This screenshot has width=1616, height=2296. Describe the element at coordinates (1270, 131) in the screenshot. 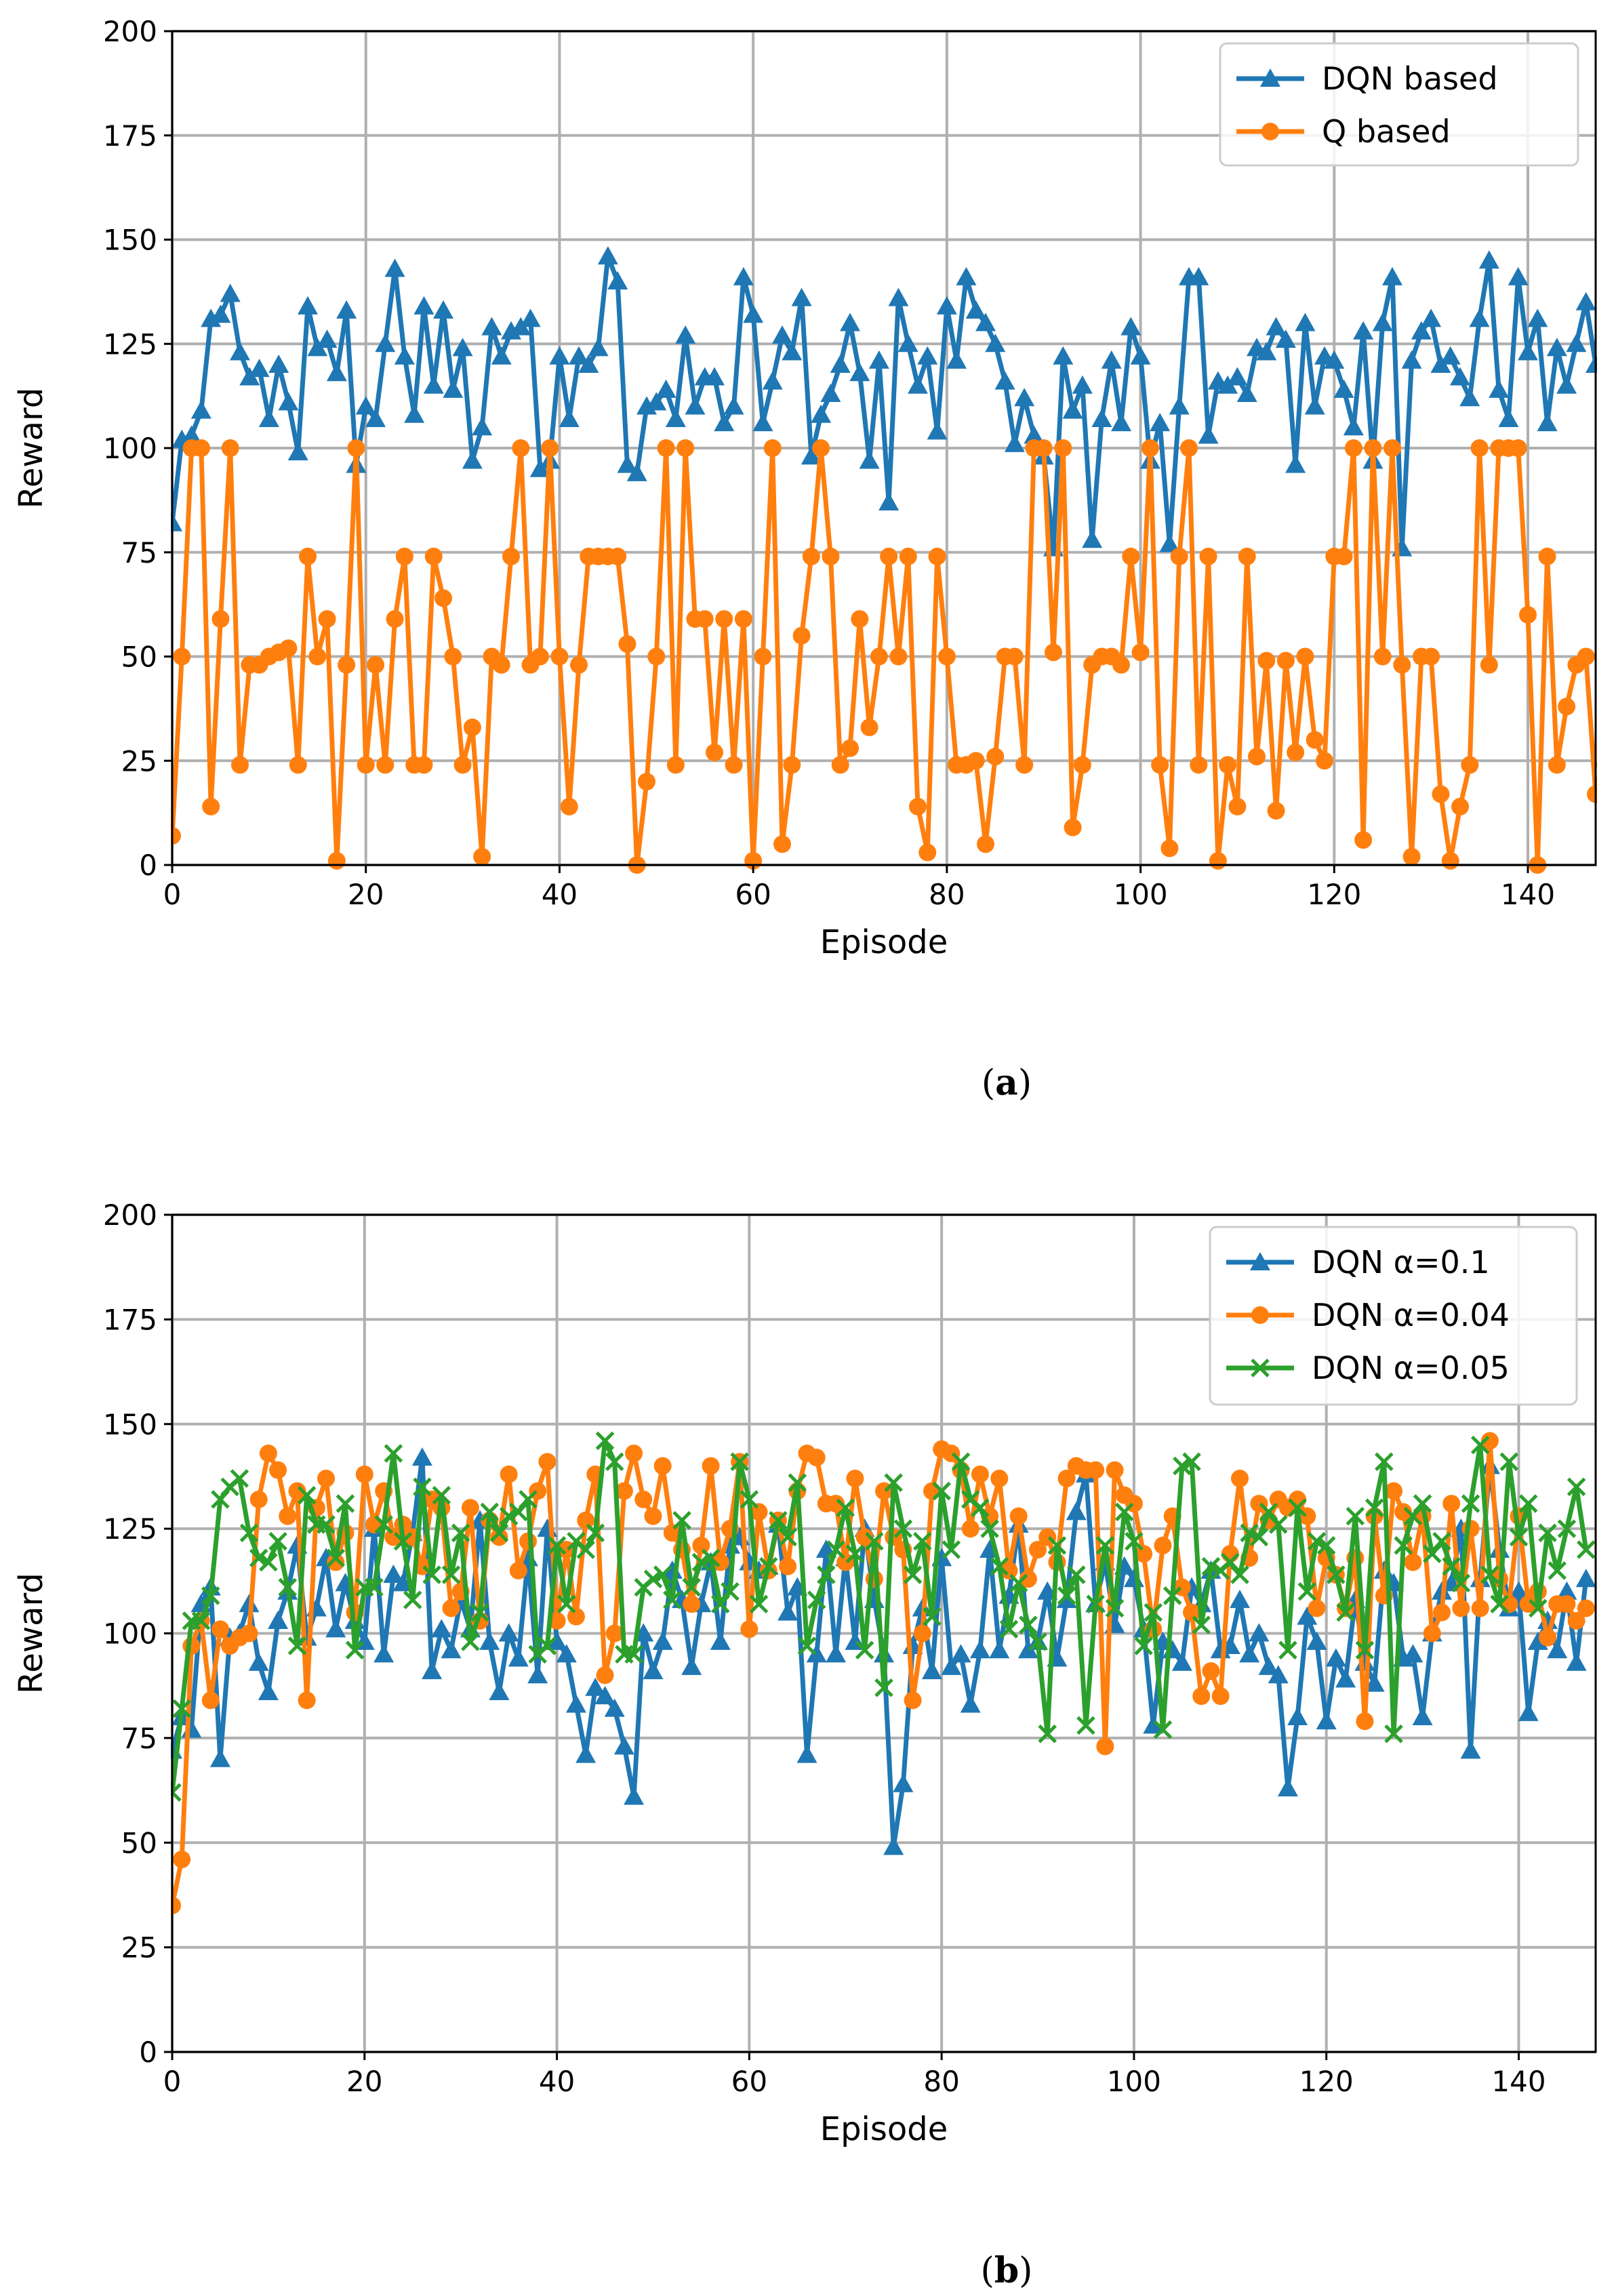

I see `panel-a-legend-swatch-marker` at that location.